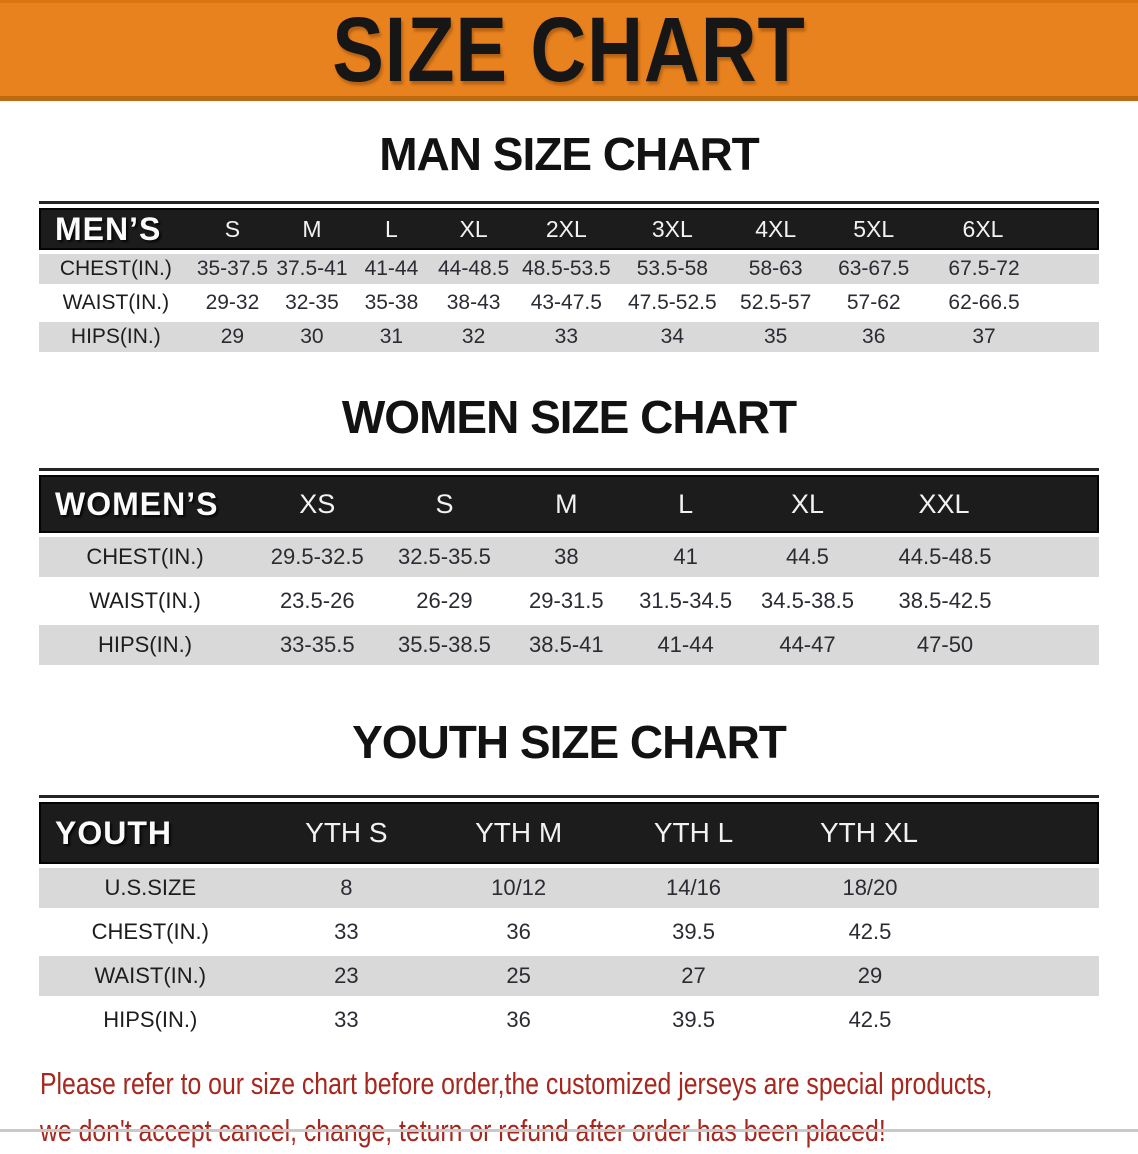  What do you see at coordinates (566, 229) in the screenshot?
I see `mens-col-header: 2XL` at bounding box center [566, 229].